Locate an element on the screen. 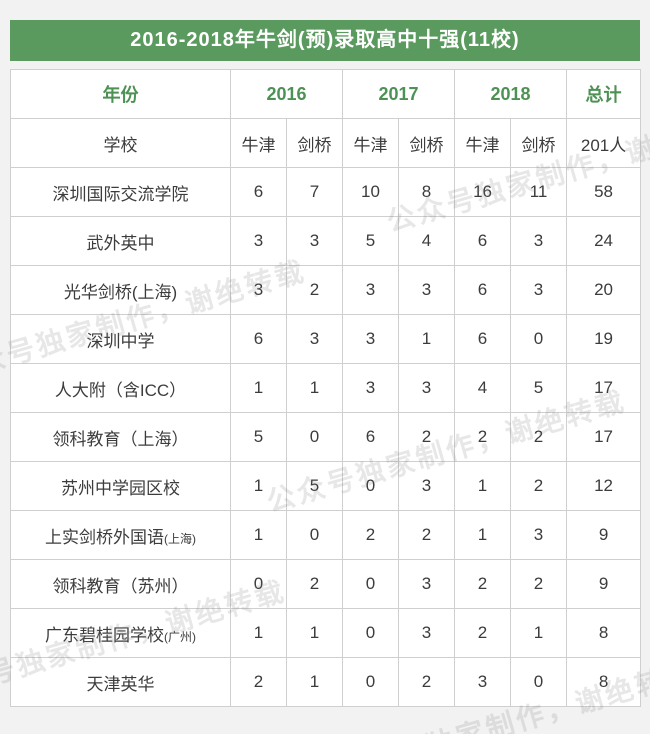 The height and width of the screenshot is (734, 650). count-cell: 11 is located at coordinates (539, 192).